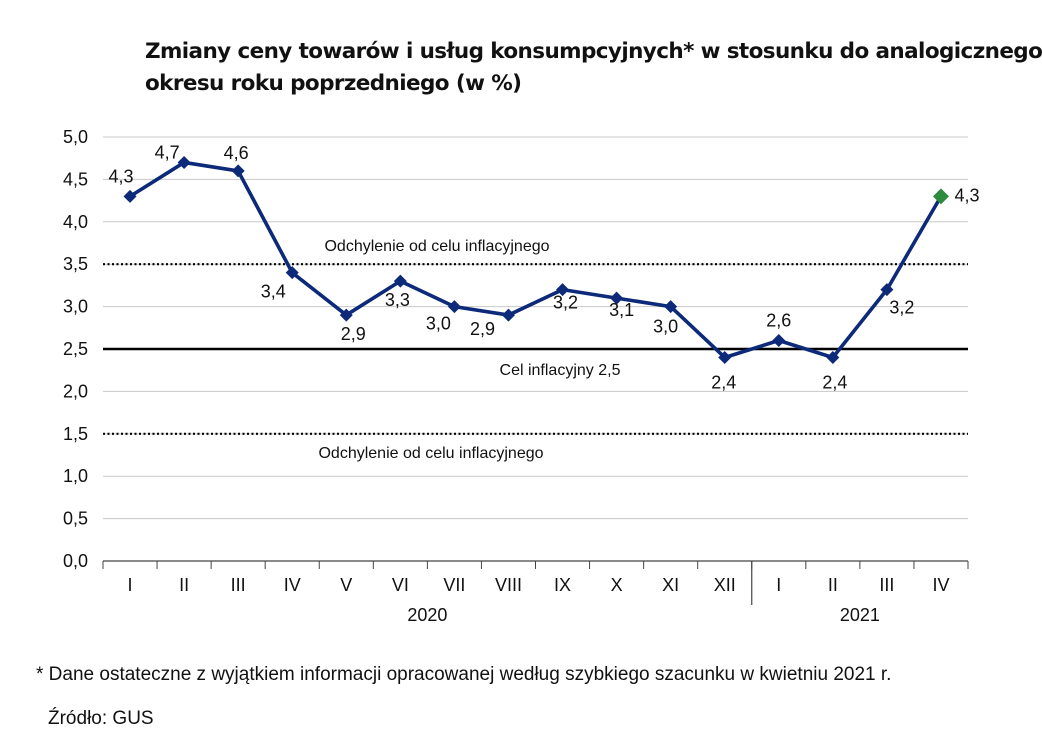  Describe the element at coordinates (725, 585) in the screenshot. I see `x-tick-label: XII` at that location.